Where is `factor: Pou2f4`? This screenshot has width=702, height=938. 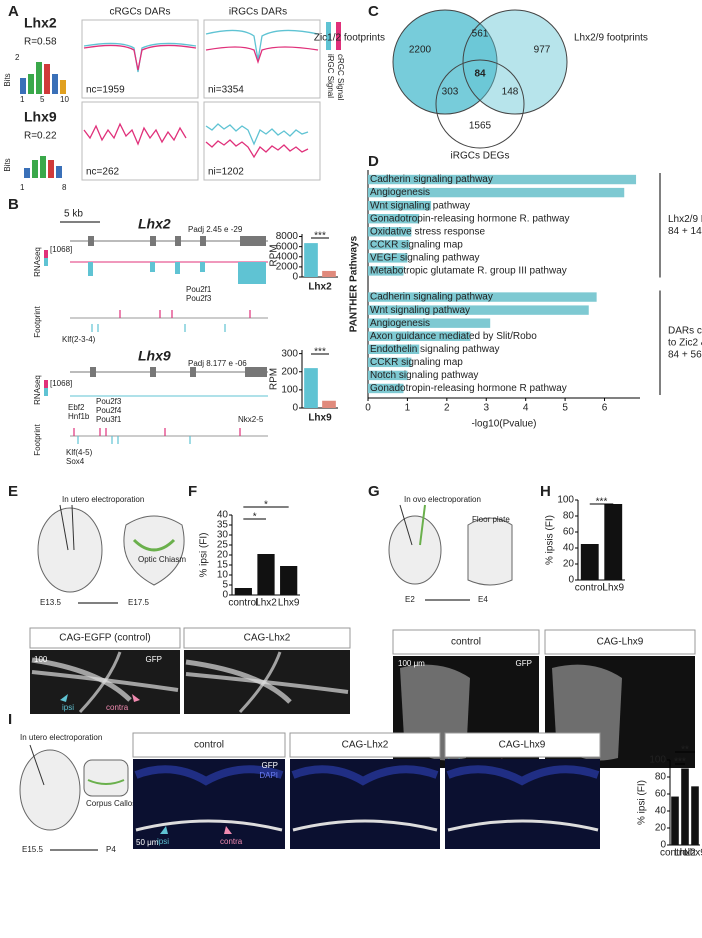 factor: Pou2f4 is located at coordinates (109, 410).